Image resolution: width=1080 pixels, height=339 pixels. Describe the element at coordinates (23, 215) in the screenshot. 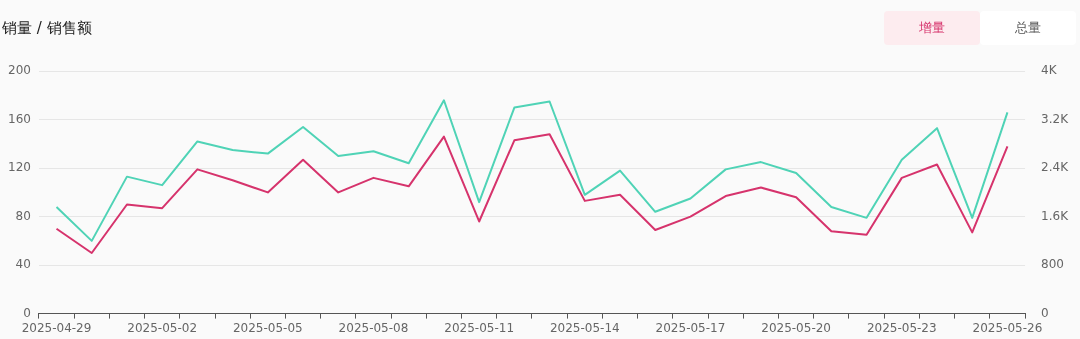

I see `y-tick-label: 80` at that location.